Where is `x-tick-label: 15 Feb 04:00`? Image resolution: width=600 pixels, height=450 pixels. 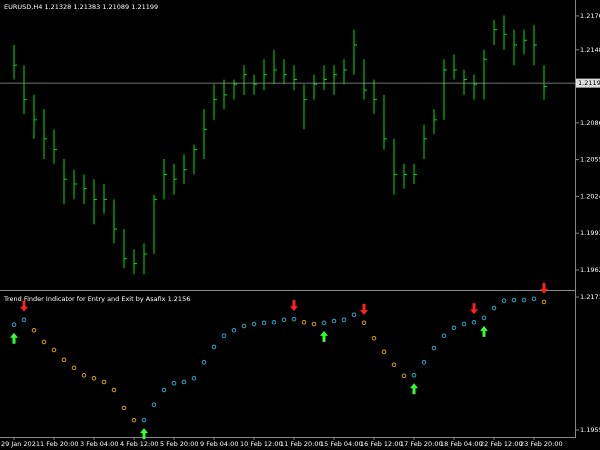
x-tick-label: 15 Feb 04:00 is located at coordinates (341, 444).